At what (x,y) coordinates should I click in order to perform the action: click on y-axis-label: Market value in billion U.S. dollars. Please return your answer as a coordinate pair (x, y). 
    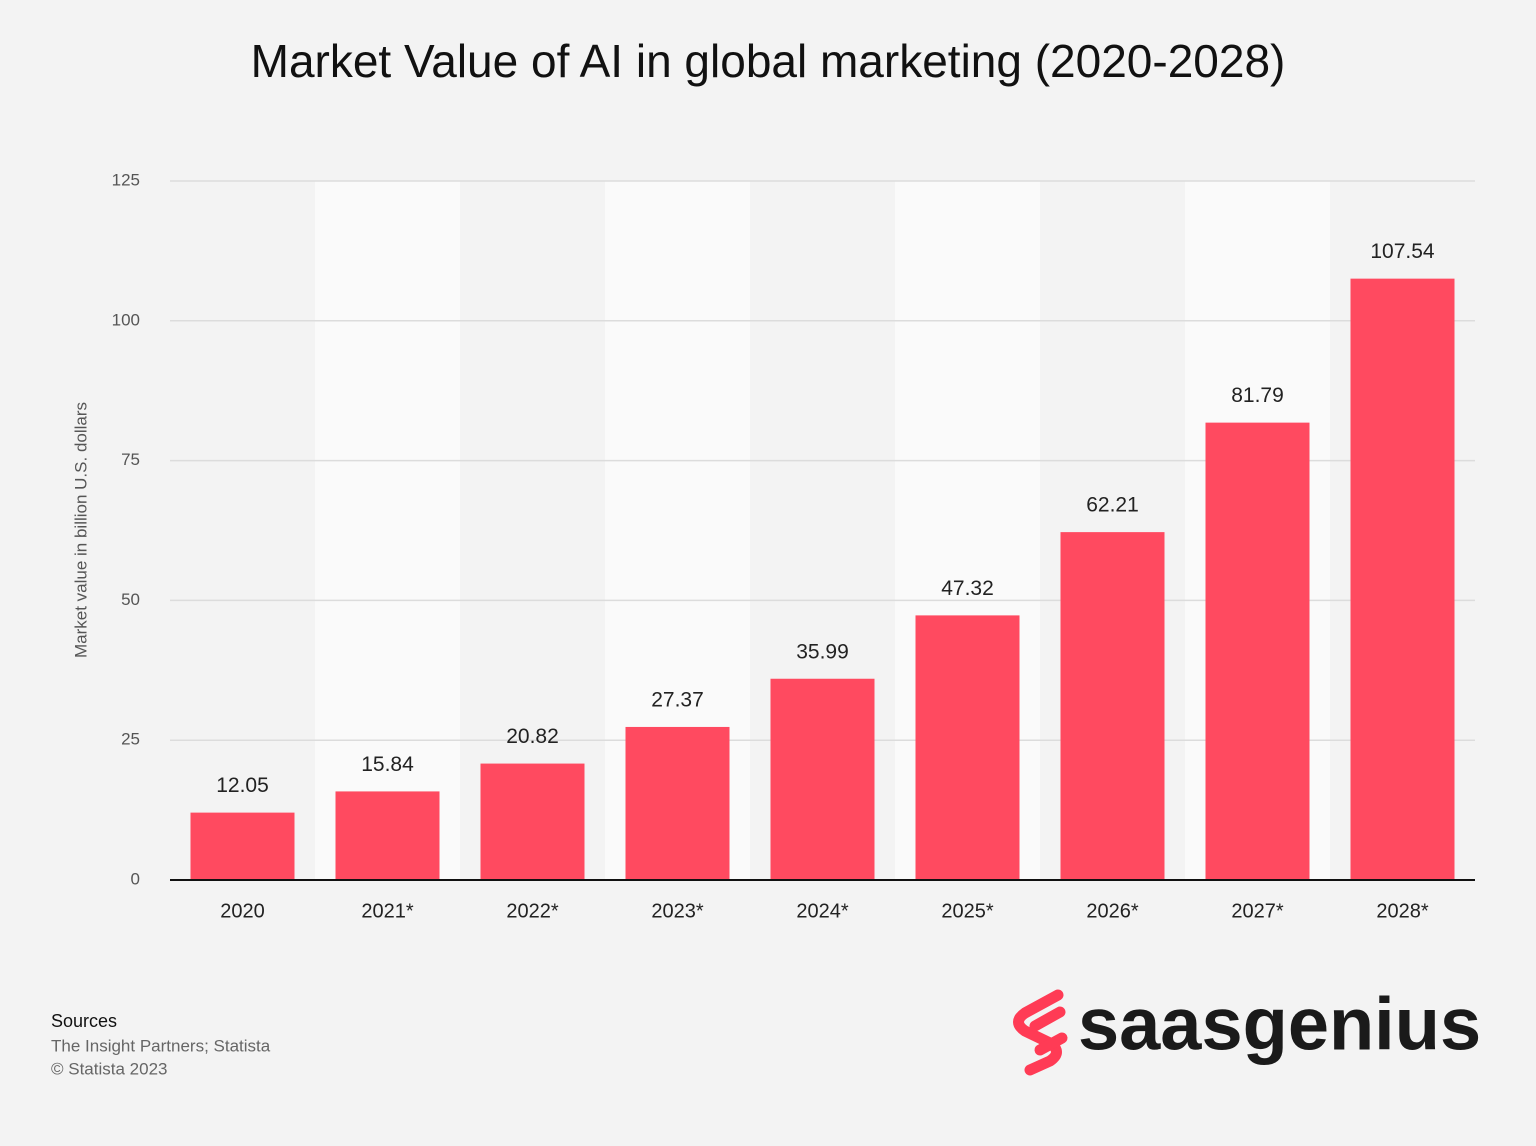
    Looking at the image, I should click on (80, 530).